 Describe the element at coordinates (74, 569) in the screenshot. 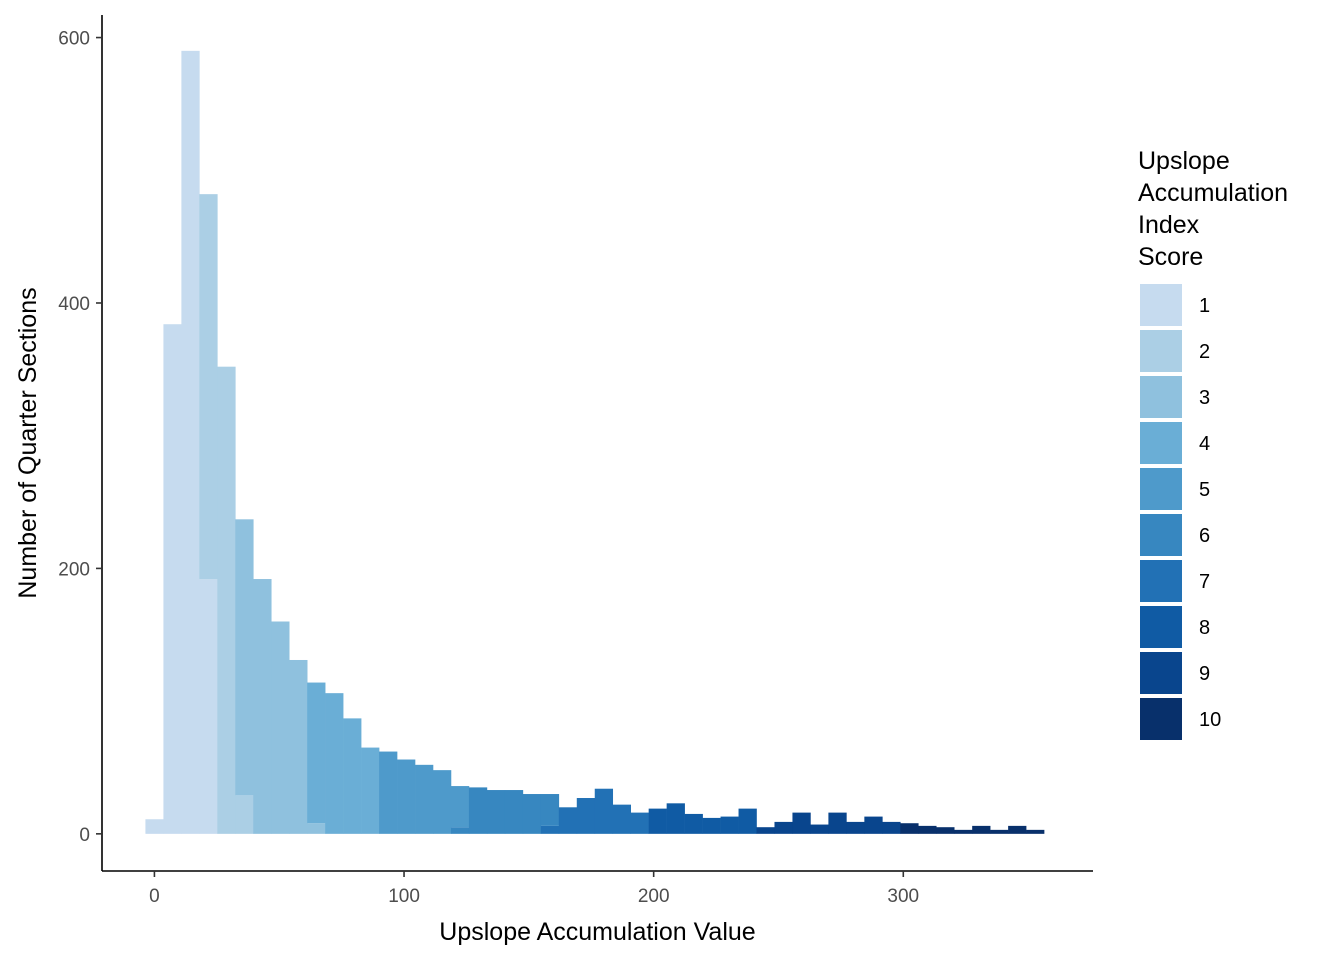

I see `y-tick-label: 200` at that location.